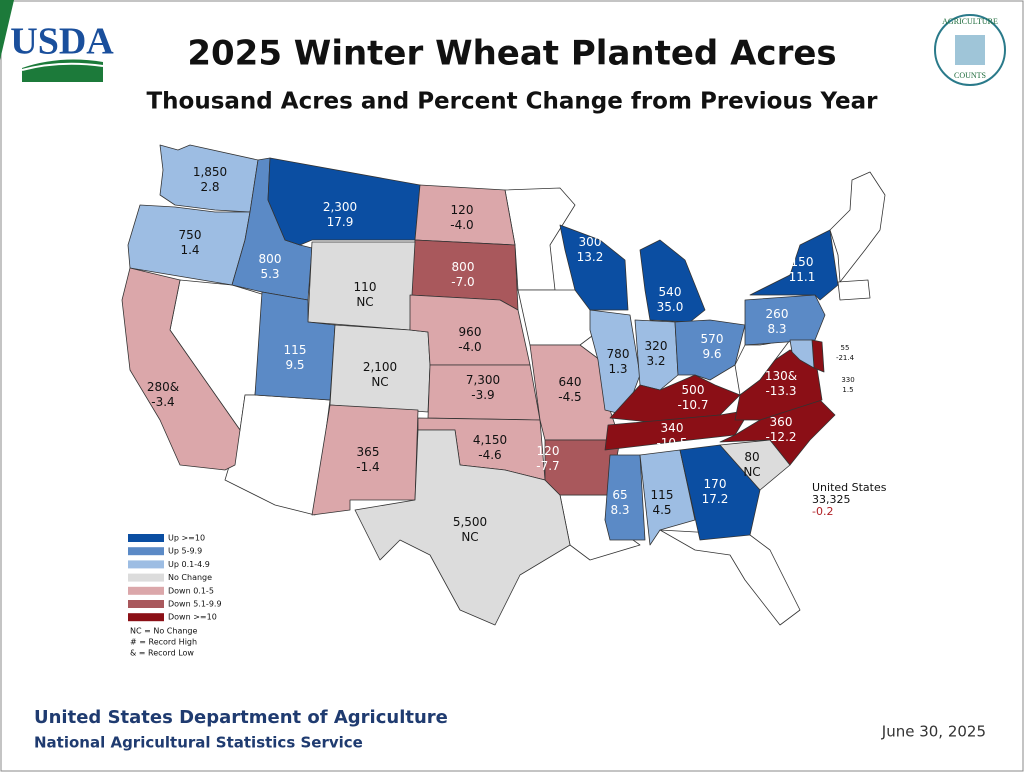 The height and width of the screenshot is (772, 1024). What do you see at coordinates (822, 511) in the screenshot?
I see `total-change: -0.2` at bounding box center [822, 511].